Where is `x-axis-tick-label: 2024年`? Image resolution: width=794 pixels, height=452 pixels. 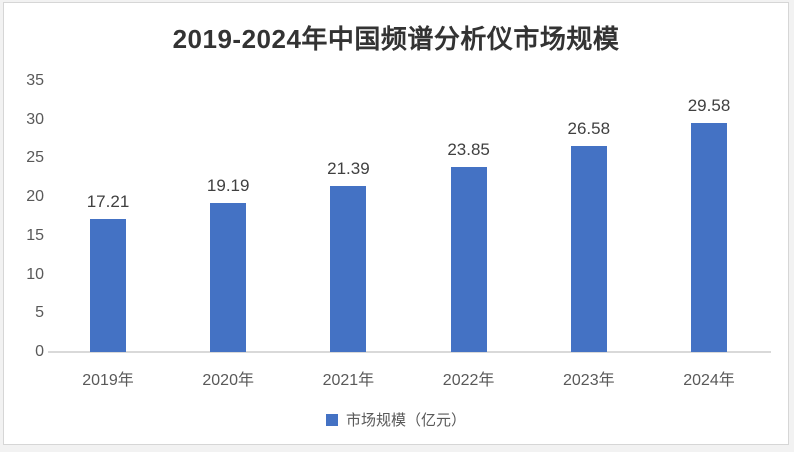
x-axis-tick-label: 2024年 is located at coordinates (709, 380).